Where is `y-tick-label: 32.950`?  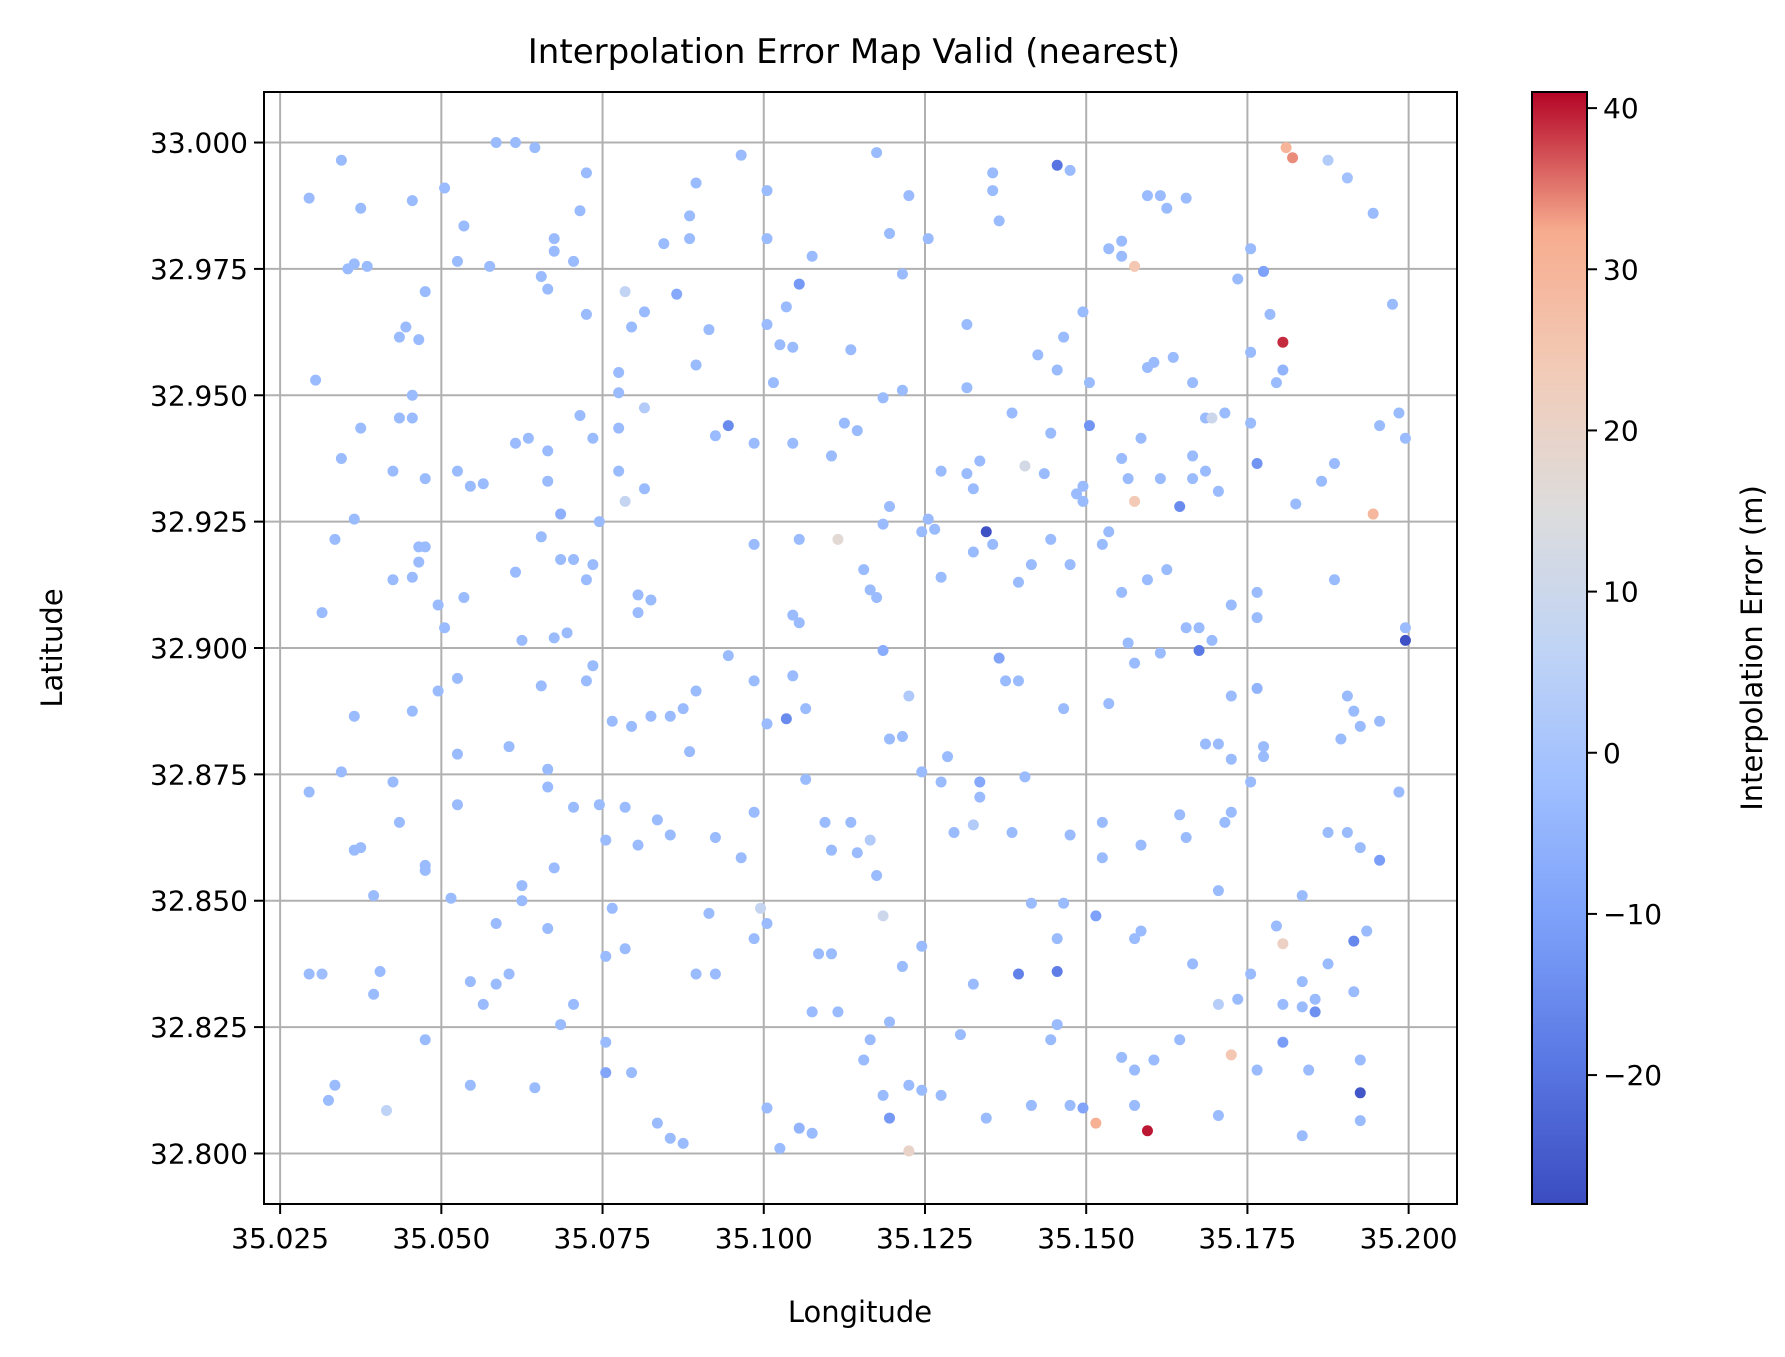
y-tick-label: 32.950 is located at coordinates (199, 395).